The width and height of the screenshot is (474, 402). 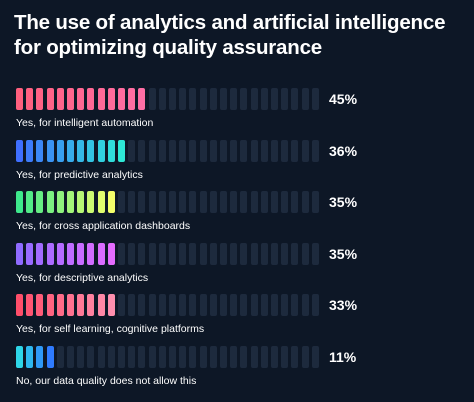 I want to click on bar-row: 45% Yes, for intelligent automation, so click(x=237, y=114).